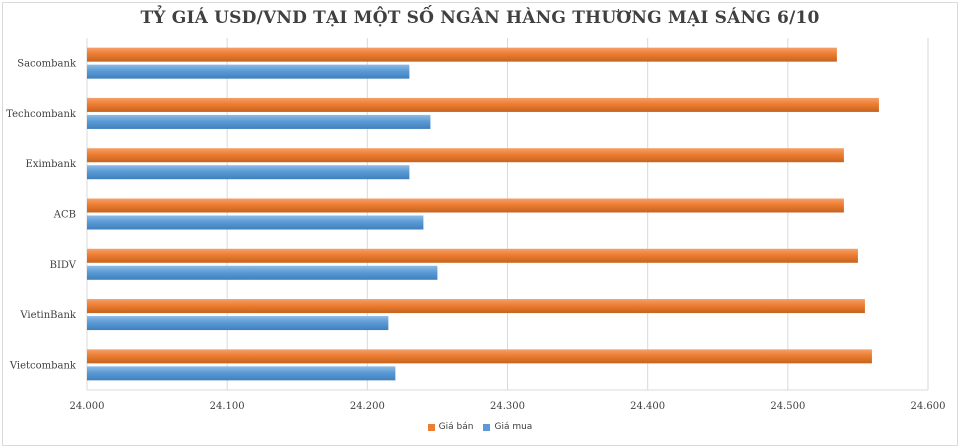 The width and height of the screenshot is (960, 448). I want to click on bar-gia-ban-vietinbank, so click(476, 306).